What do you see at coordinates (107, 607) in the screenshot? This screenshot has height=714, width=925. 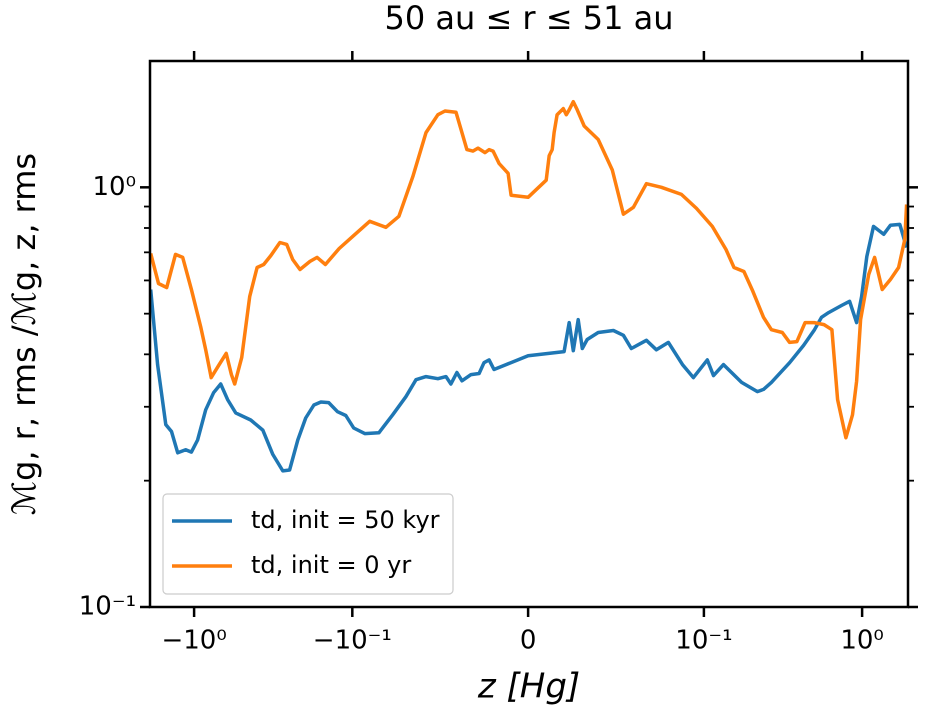 I see `y-tick-label: 10⁻¹` at bounding box center [107, 607].